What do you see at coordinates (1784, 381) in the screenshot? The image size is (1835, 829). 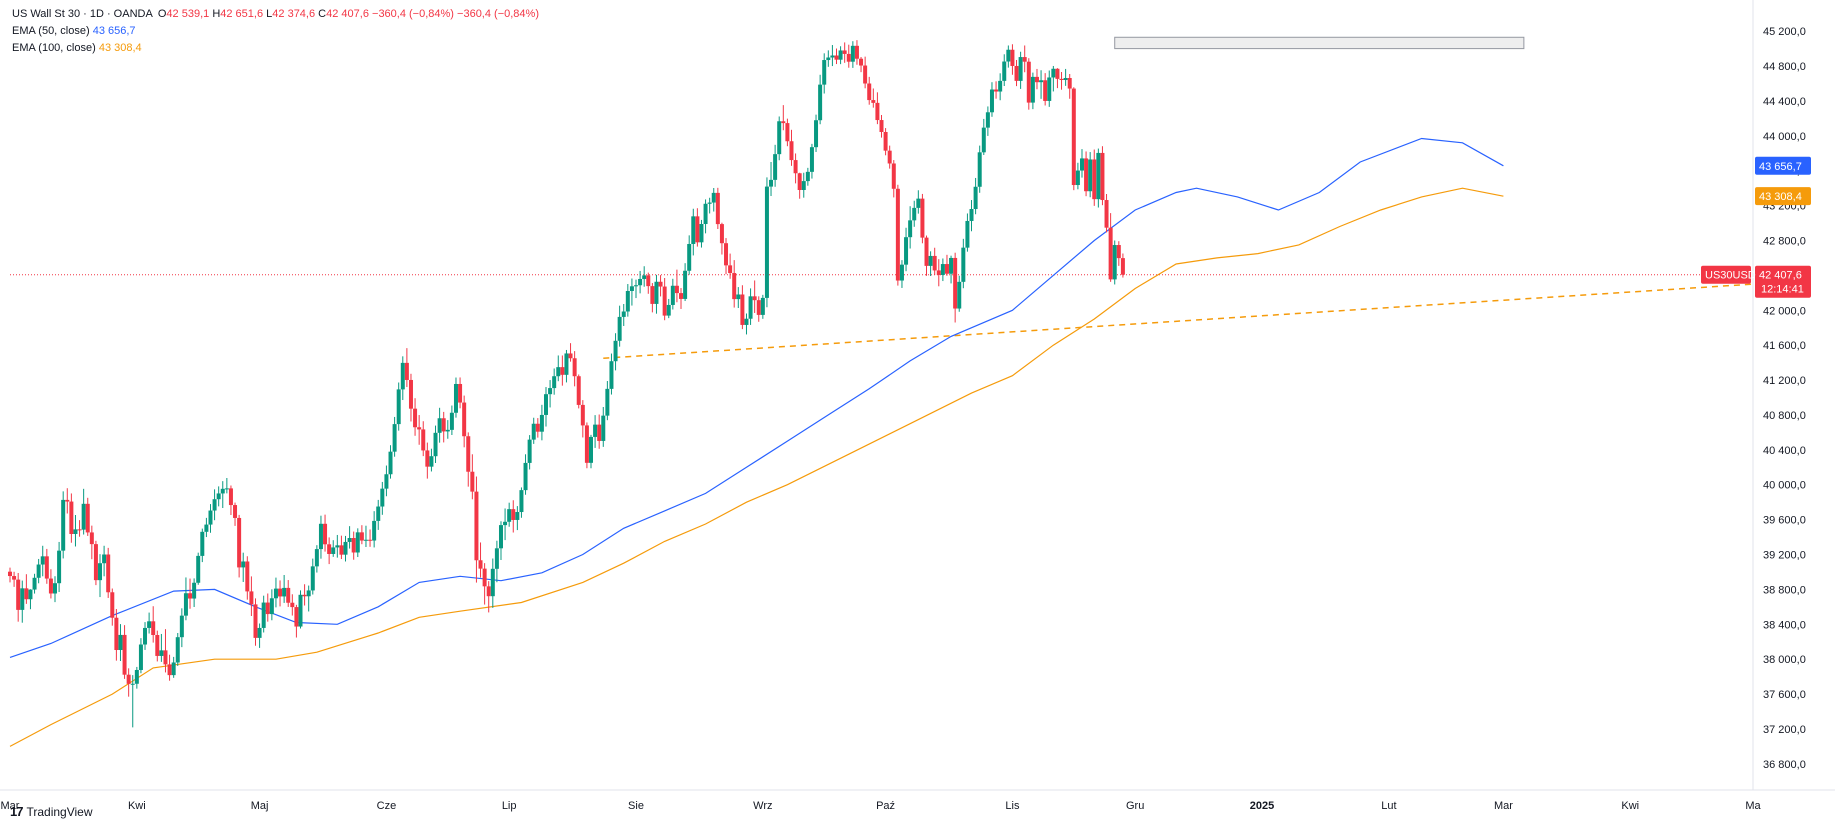 I see `y-tick-label: 41 200,0` at bounding box center [1784, 381].